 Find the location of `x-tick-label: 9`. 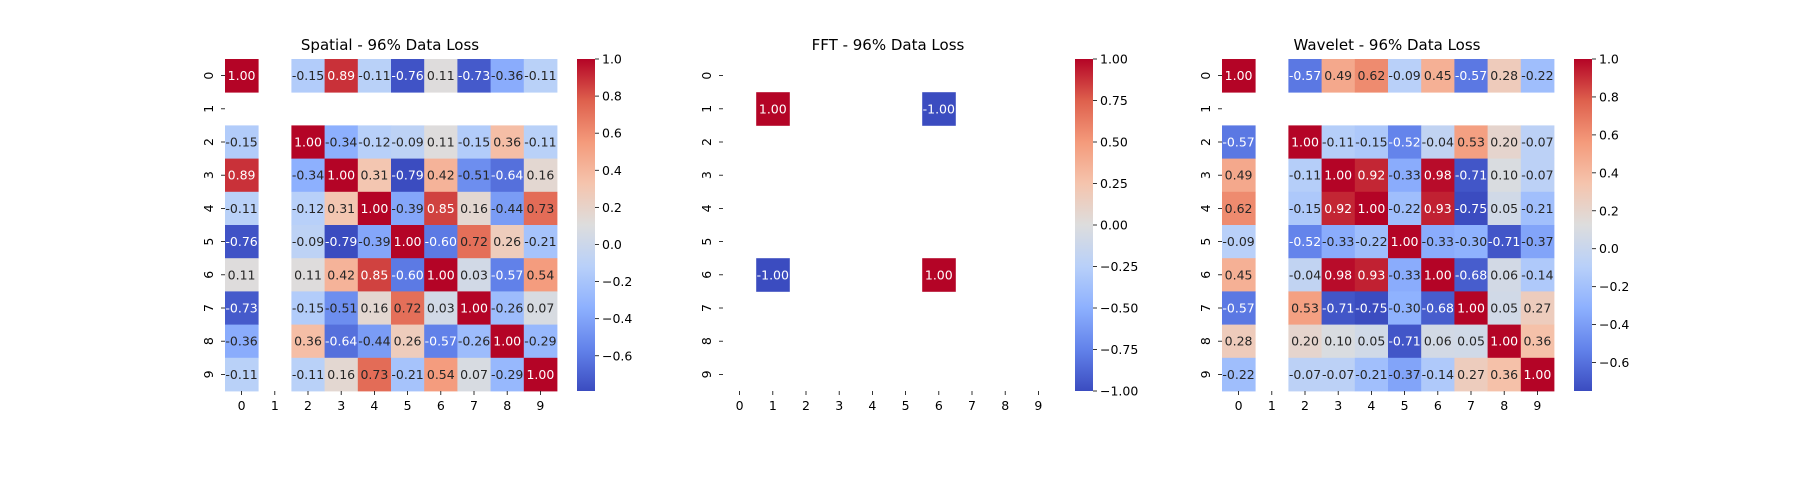

x-tick-label: 9 is located at coordinates (540, 405).